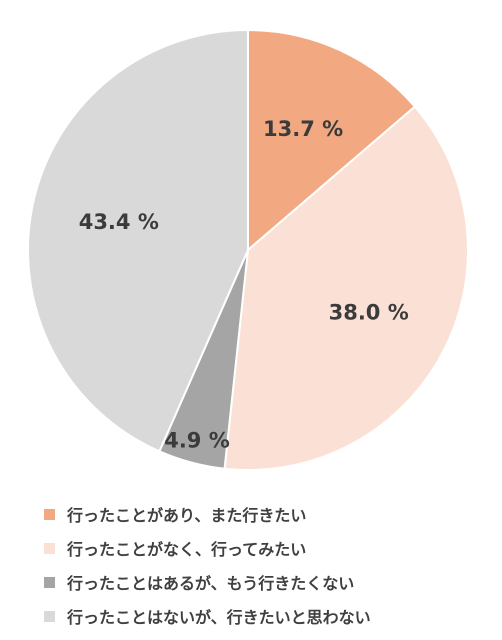  What do you see at coordinates (211, 583) in the screenshot?
I see `legend-label: 行ったことはあるが、もう行きたくない` at bounding box center [211, 583].